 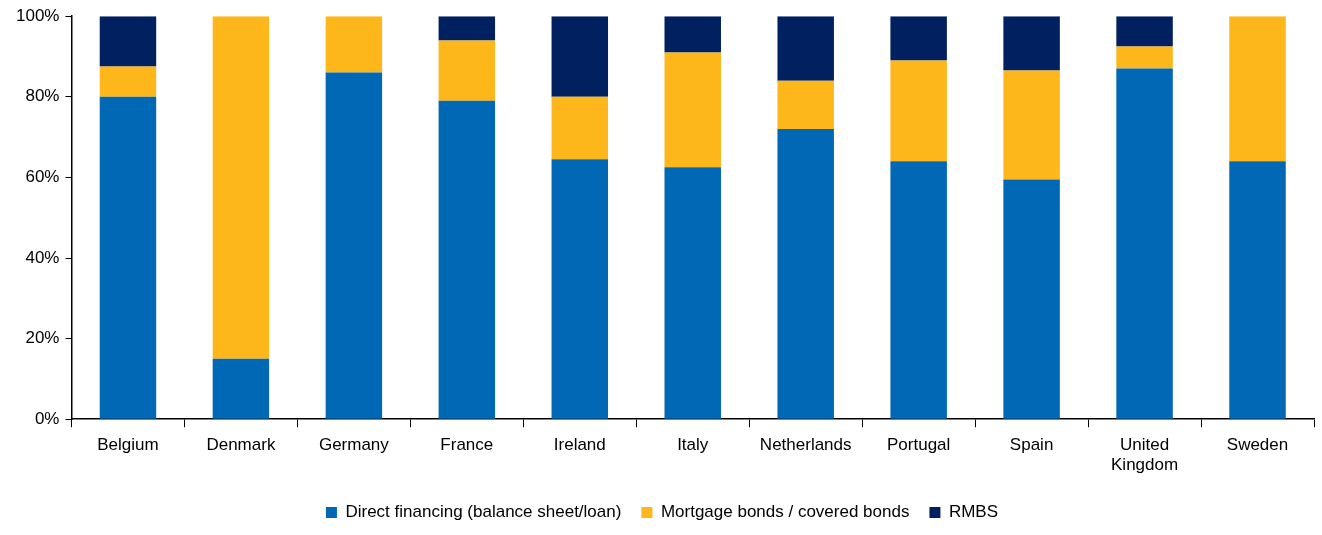 What do you see at coordinates (918, 445) in the screenshot?
I see `x-tick-label: Portugal` at bounding box center [918, 445].